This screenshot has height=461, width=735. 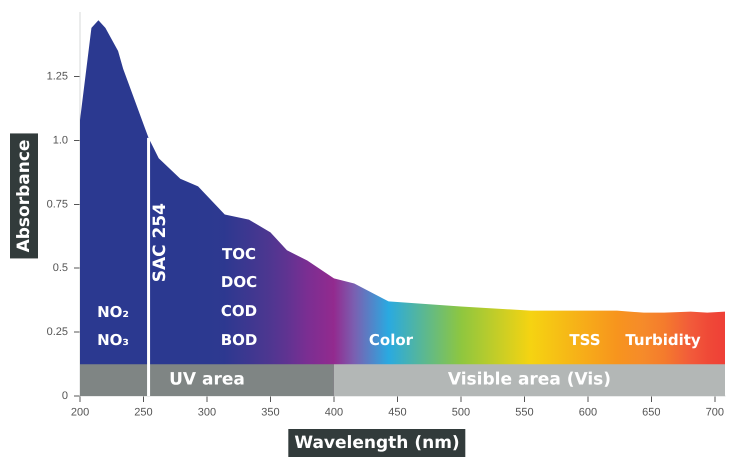 I want to click on x-tick-label: 500, so click(x=461, y=412).